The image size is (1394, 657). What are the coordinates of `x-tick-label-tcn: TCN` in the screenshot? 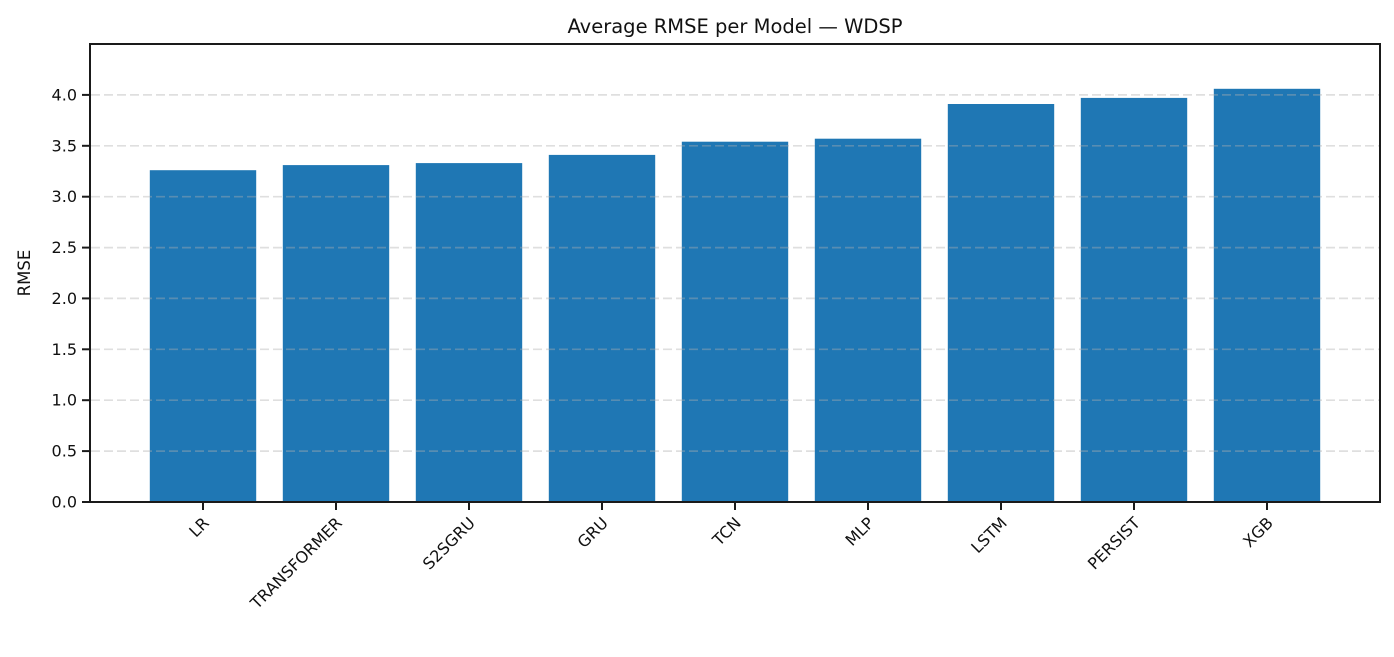 It's located at (726, 531).